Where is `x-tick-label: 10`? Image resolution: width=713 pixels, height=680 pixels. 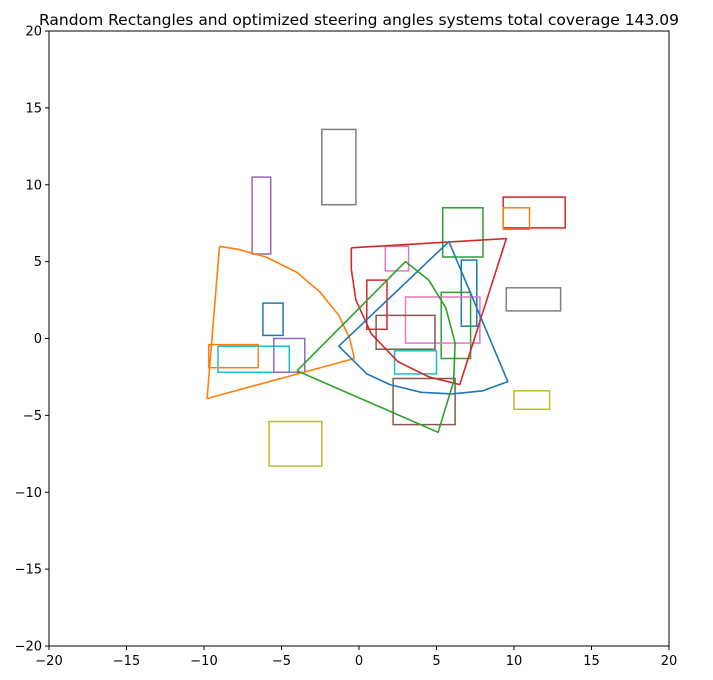
x-tick-label: 10 is located at coordinates (514, 661).